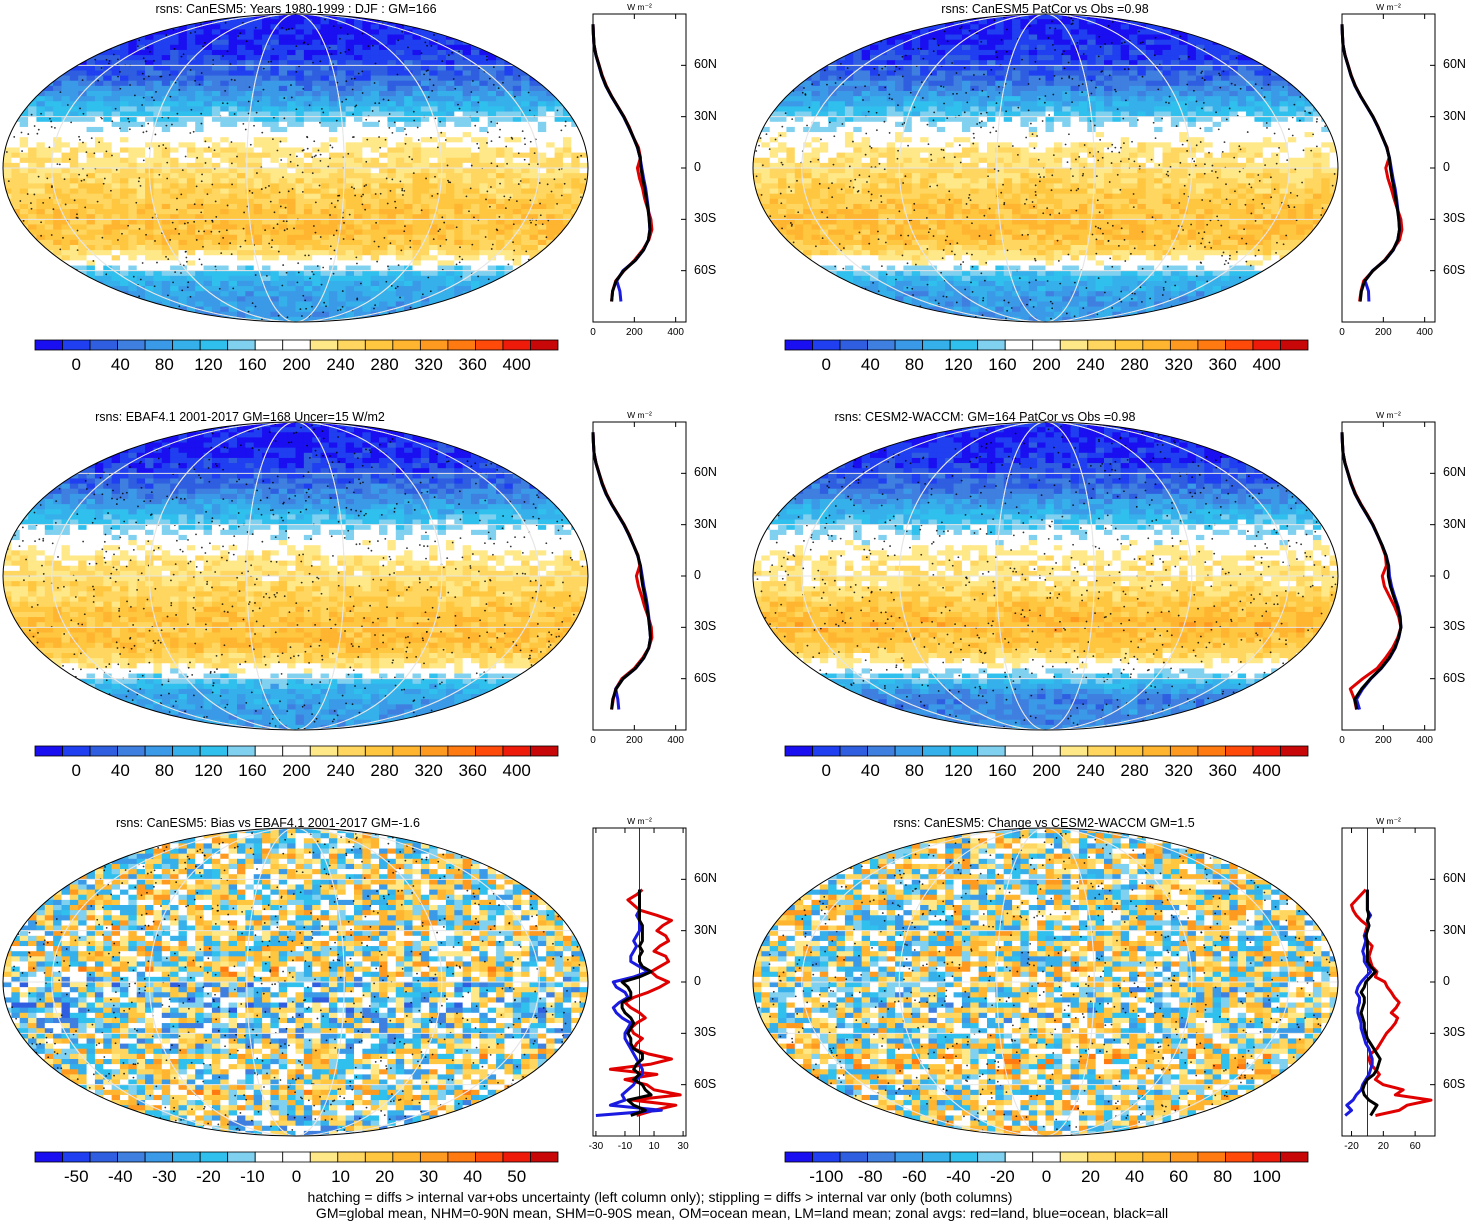 The image size is (1483, 1221). Describe the element at coordinates (683, 1146) in the screenshot. I see `zonal-xtick-label: 30` at that location.